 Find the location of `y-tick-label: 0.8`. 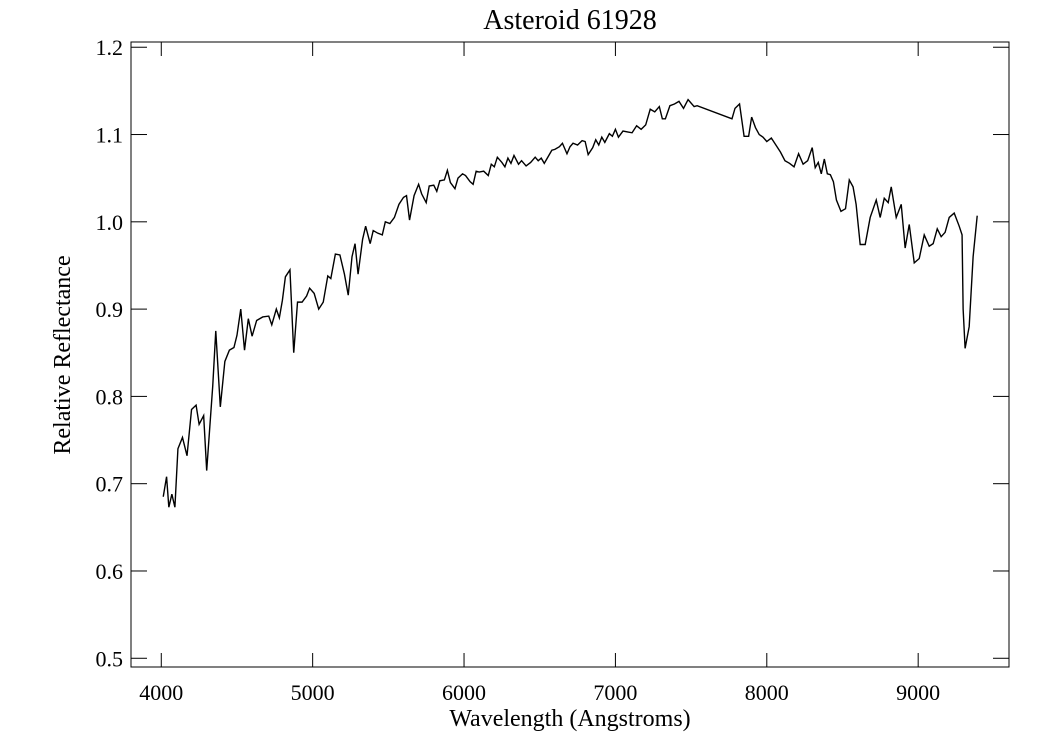

y-tick-label: 0.8 is located at coordinates (110, 396).